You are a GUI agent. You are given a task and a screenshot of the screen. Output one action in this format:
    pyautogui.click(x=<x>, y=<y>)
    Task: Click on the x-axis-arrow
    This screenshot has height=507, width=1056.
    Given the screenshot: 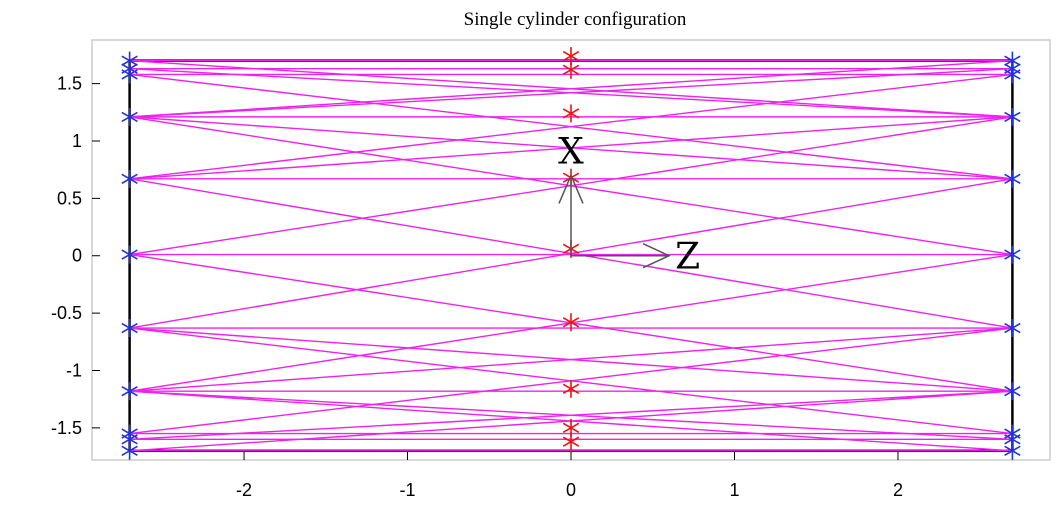 What is the action you would take?
    pyautogui.click(x=571, y=214)
    